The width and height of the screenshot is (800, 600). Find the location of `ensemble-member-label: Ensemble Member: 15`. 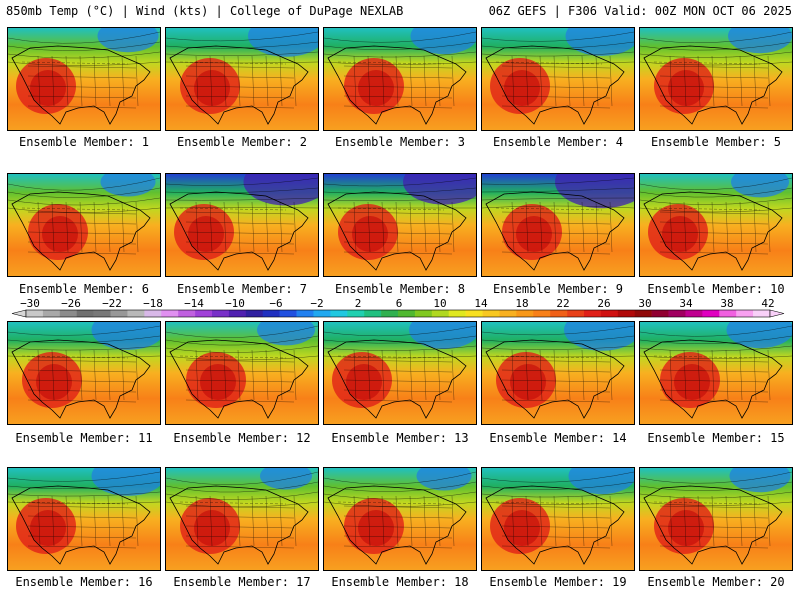

ensemble-member-label: Ensemble Member: 15 is located at coordinates (716, 438).